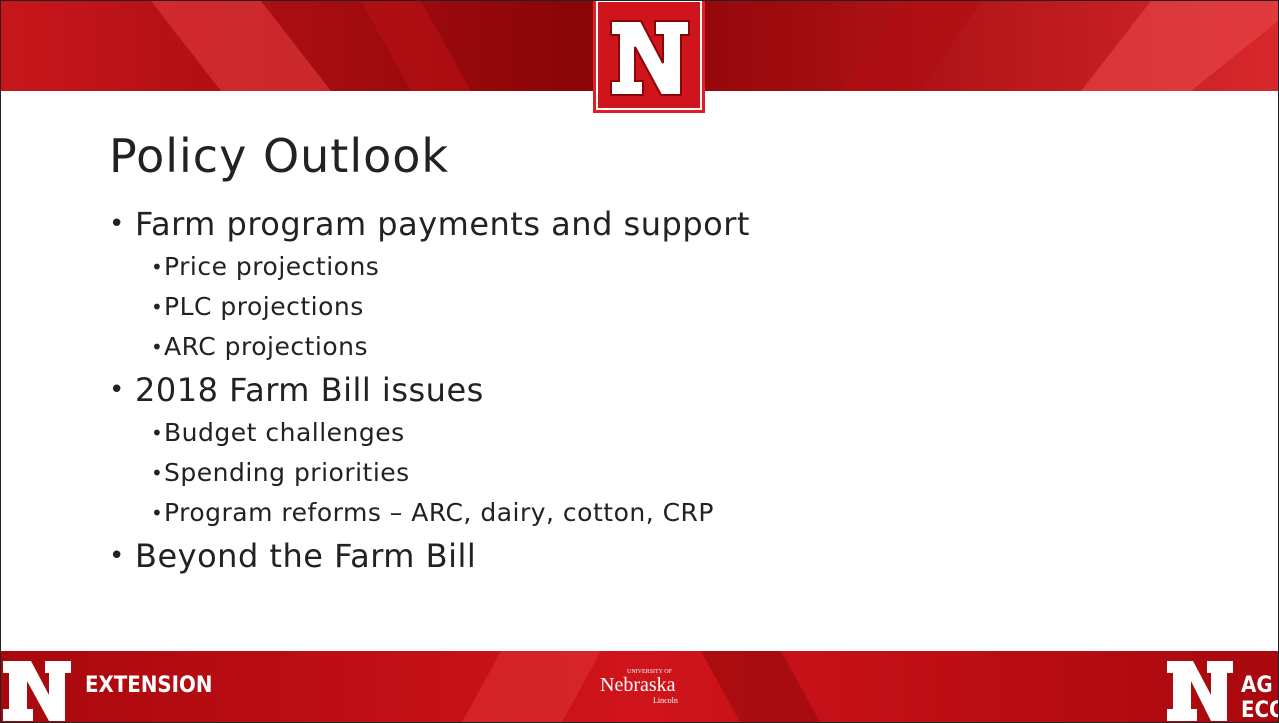 Image resolution: width=1279 pixels, height=723 pixels. What do you see at coordinates (649, 57) in the screenshot?
I see `n-logo` at bounding box center [649, 57].